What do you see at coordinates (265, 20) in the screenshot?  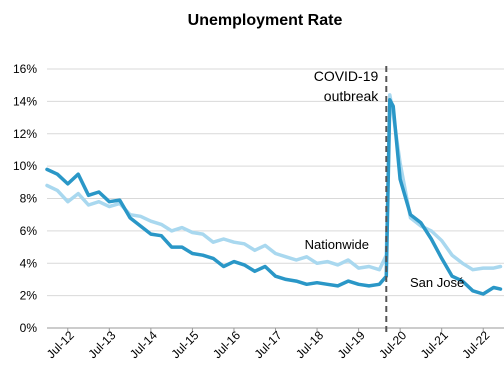 I see `chart-title: Unemployment Rate` at bounding box center [265, 20].